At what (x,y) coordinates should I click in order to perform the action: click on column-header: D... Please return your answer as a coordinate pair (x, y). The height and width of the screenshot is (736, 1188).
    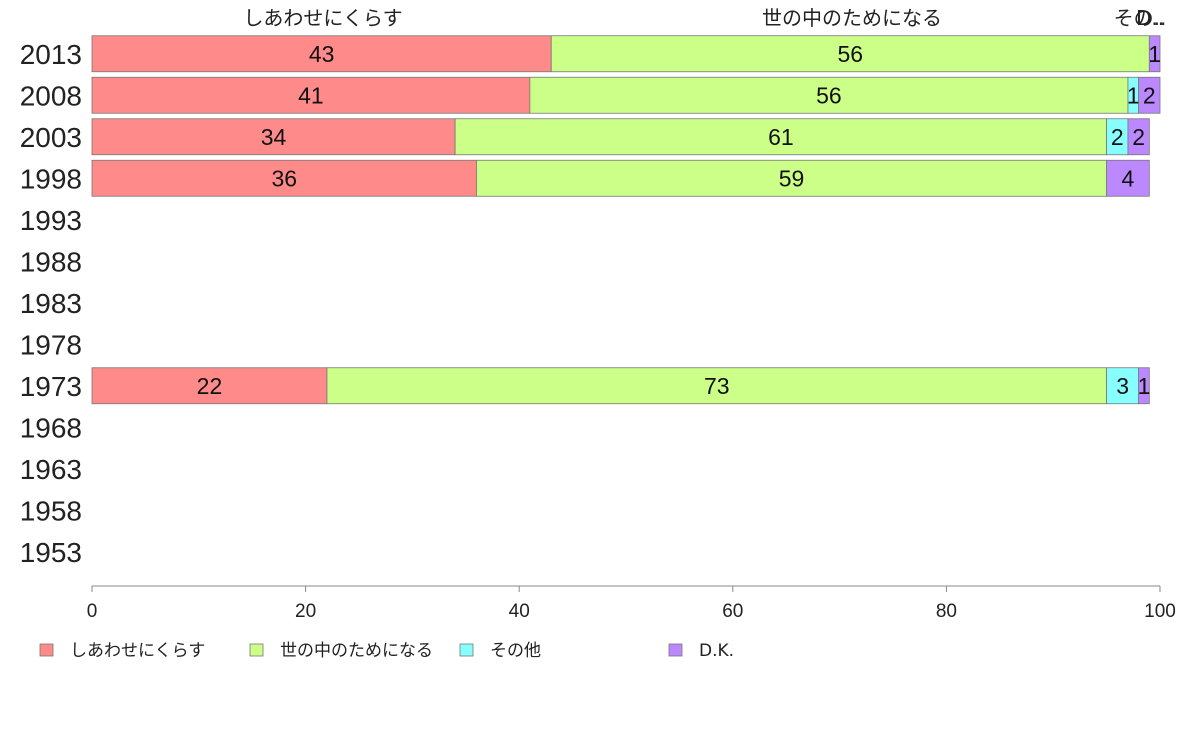
    Looking at the image, I should click on (1150, 18).